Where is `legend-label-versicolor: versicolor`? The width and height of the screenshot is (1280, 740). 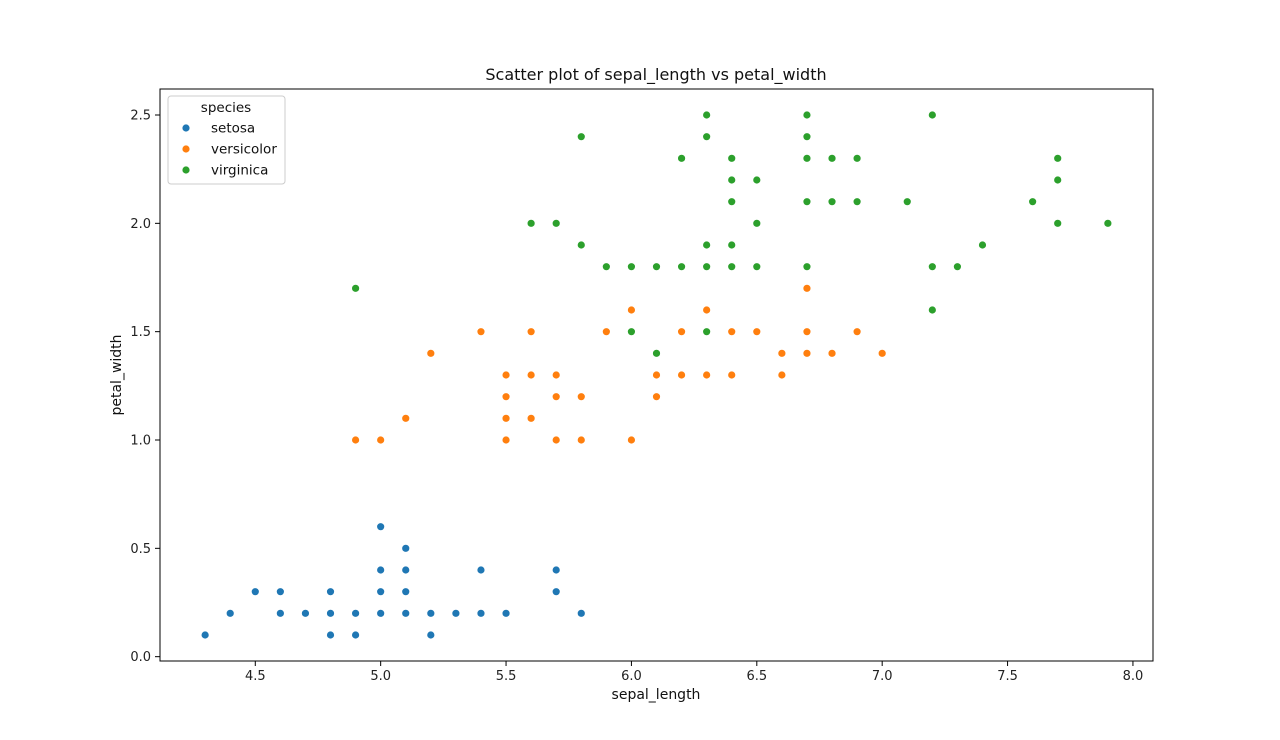
legend-label-versicolor: versicolor is located at coordinates (244, 150).